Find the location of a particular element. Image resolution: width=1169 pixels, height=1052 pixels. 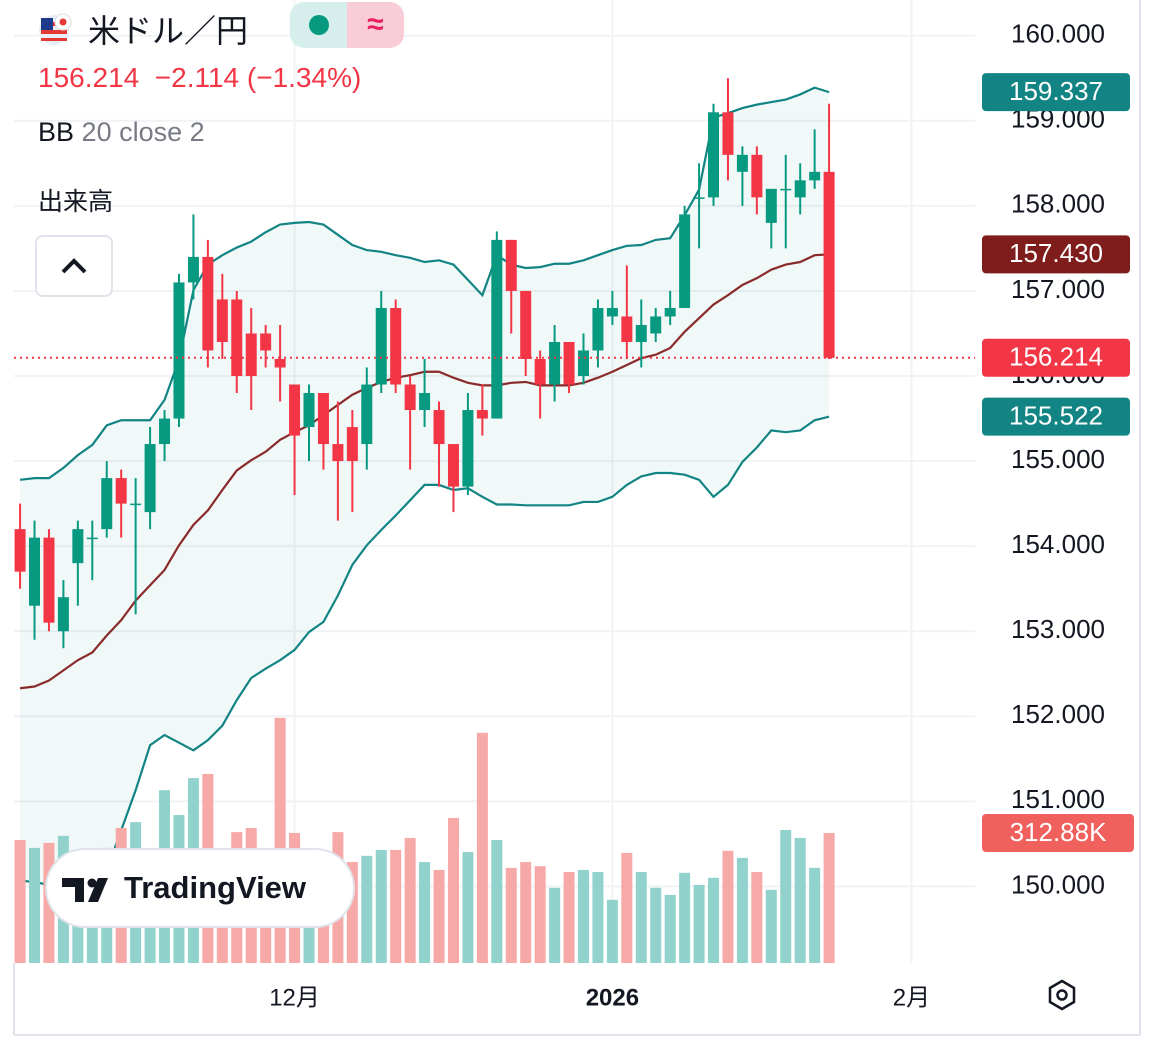

price-label: 159.337 is located at coordinates (1056, 91).